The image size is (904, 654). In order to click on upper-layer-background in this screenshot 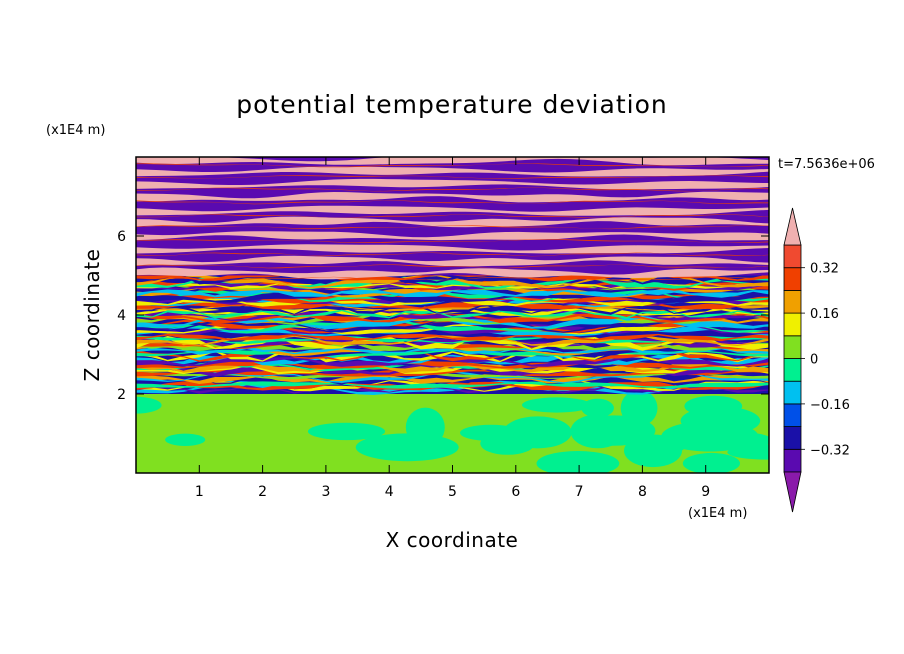, I will do `click(452, 216)`.